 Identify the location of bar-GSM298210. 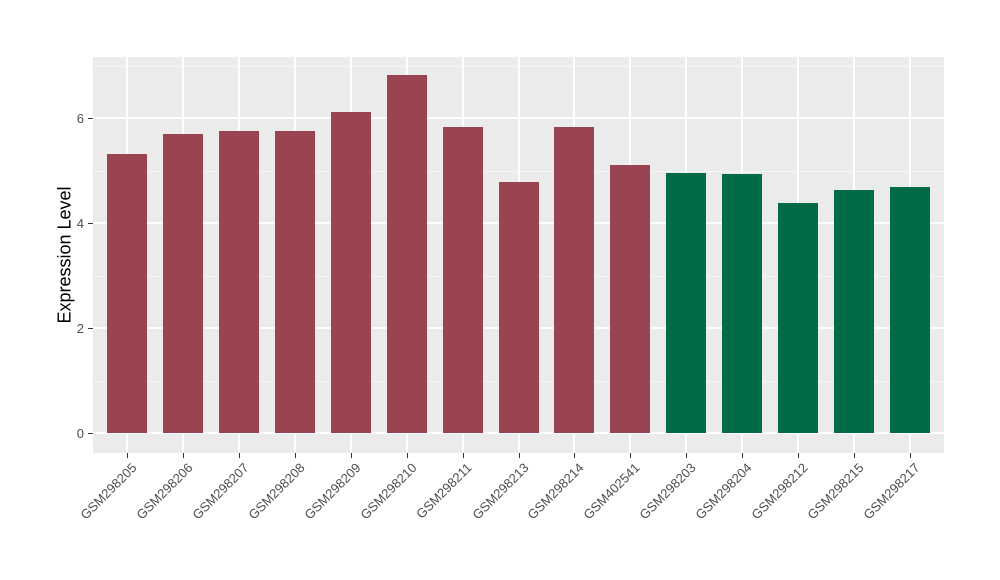
(406, 254).